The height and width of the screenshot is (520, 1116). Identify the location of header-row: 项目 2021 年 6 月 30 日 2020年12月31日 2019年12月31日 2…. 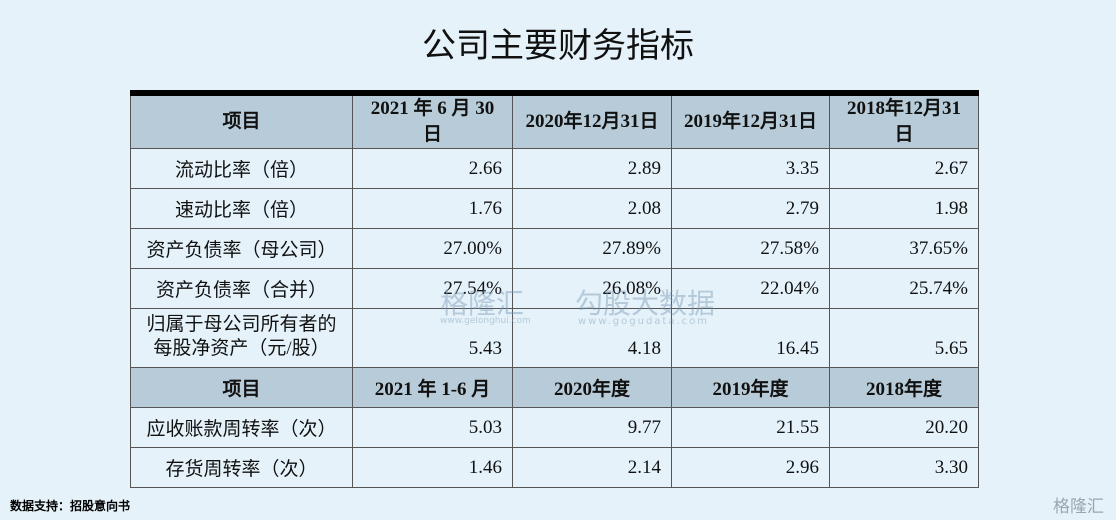
(554, 120).